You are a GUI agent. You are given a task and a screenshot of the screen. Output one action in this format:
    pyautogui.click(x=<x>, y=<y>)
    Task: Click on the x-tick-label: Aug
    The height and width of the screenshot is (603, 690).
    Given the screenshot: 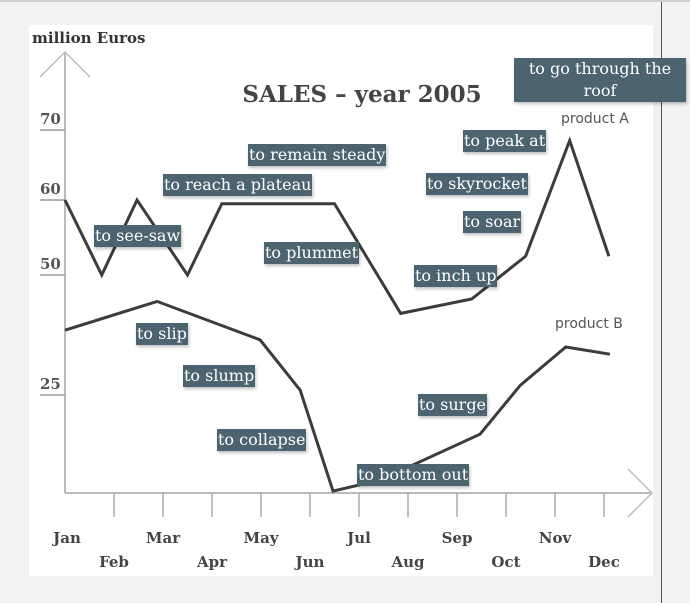 What is the action you would take?
    pyautogui.click(x=407, y=562)
    